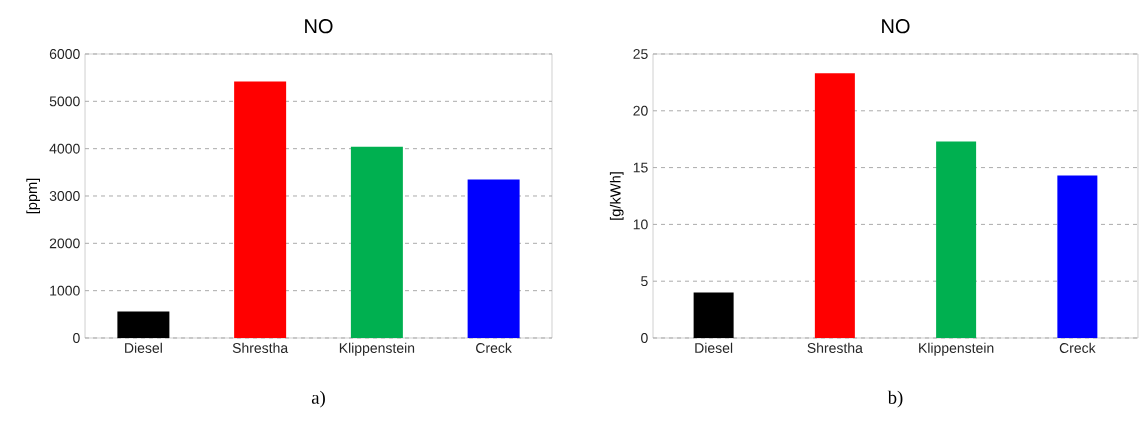  Describe the element at coordinates (64, 54) in the screenshot. I see `y-tick-label: 6000` at that location.